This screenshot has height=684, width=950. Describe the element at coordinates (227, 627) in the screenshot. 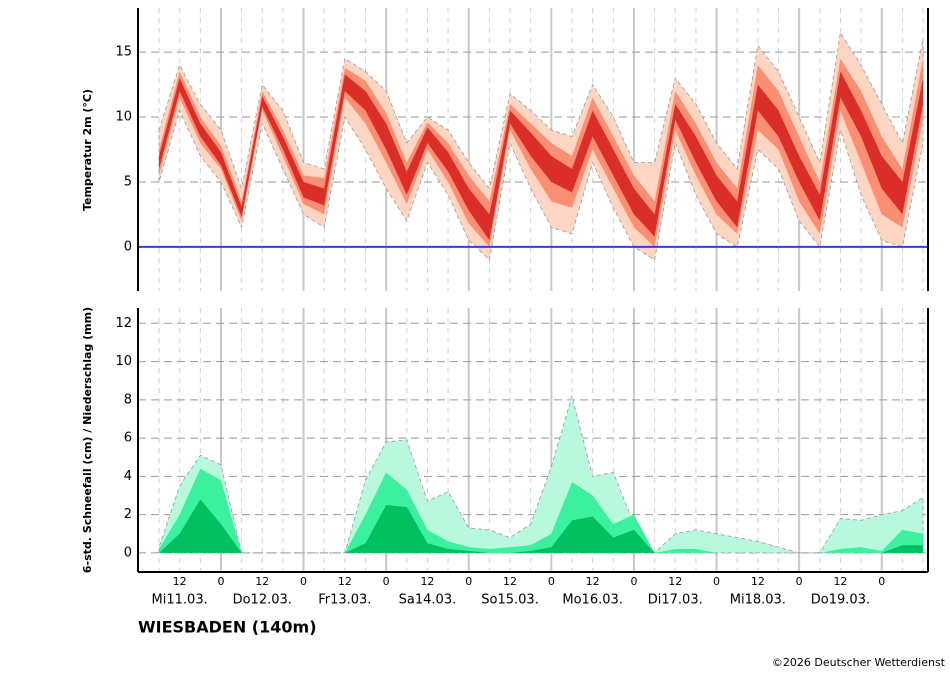

I see `chart-title: WIESBADEN (140m)` at that location.